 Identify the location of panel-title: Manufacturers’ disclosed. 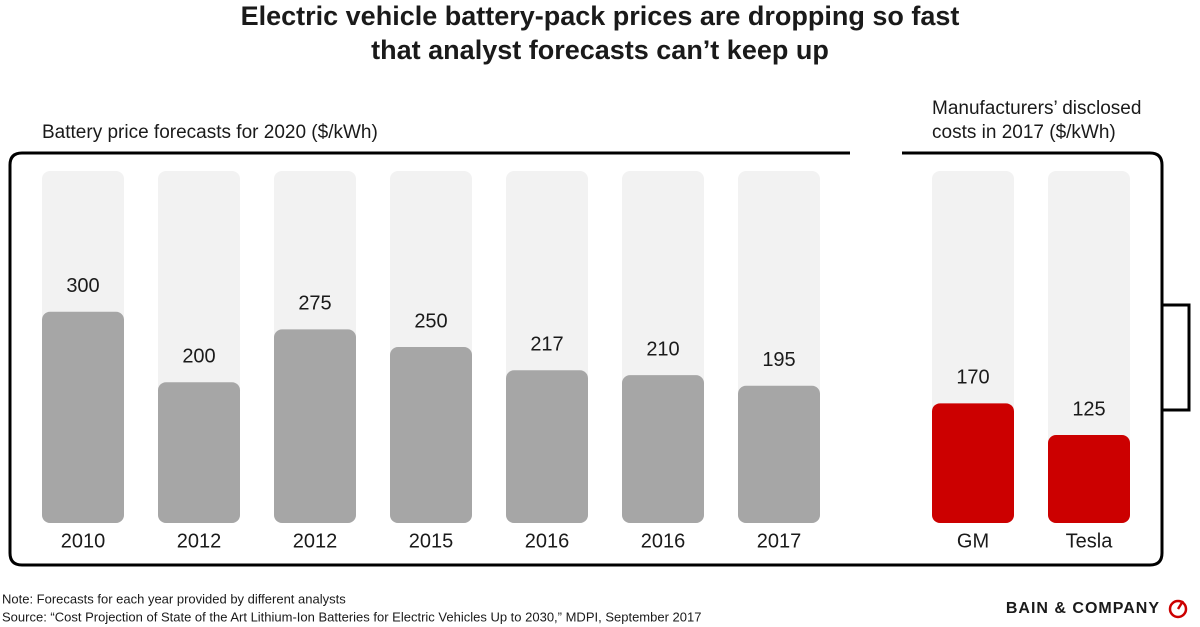
(1036, 108).